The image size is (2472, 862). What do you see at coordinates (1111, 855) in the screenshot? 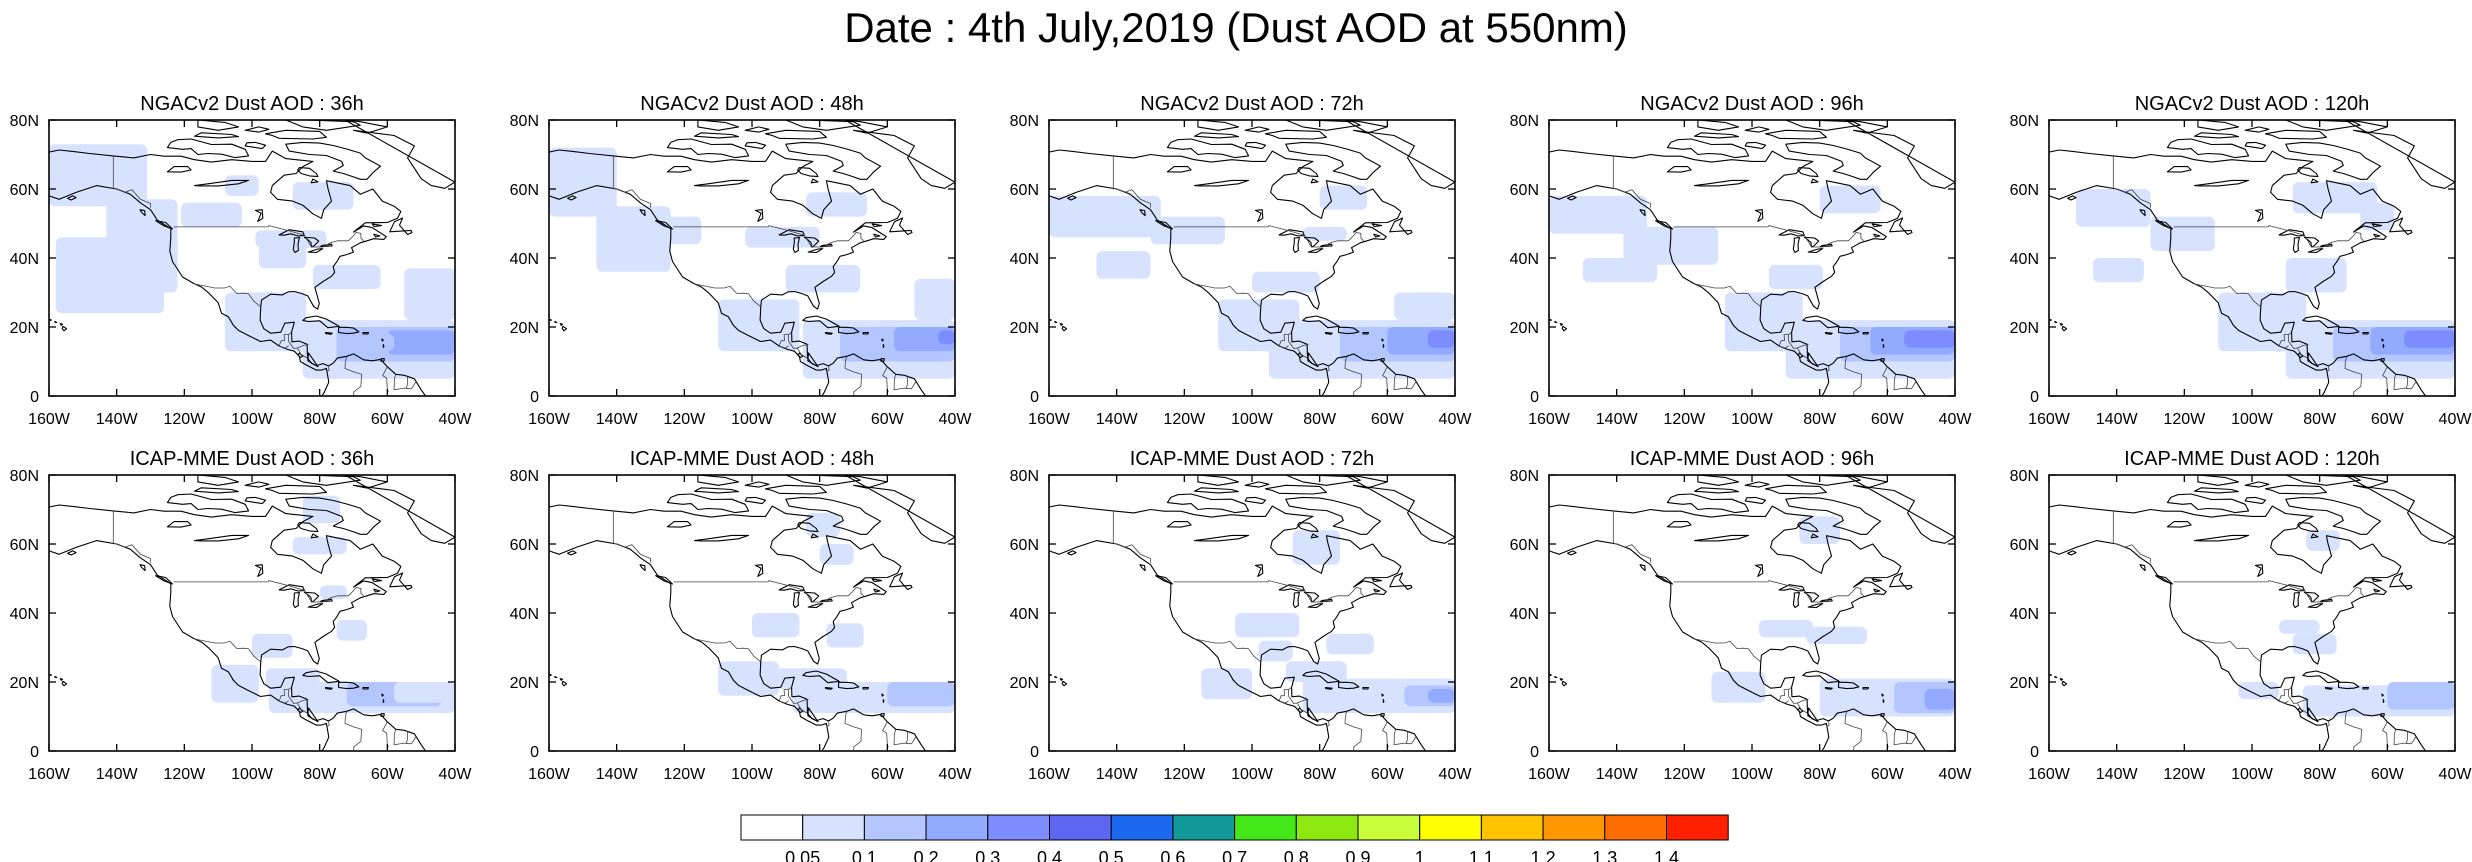
I see `colorbar-label: 0.5` at bounding box center [1111, 855].